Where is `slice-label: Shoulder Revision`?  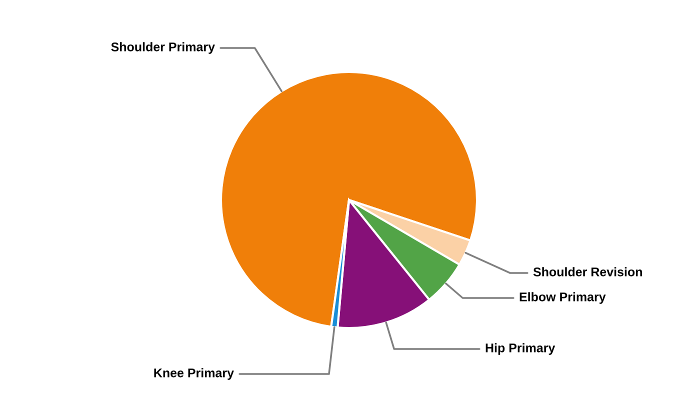 slice-label: Shoulder Revision is located at coordinates (587, 271).